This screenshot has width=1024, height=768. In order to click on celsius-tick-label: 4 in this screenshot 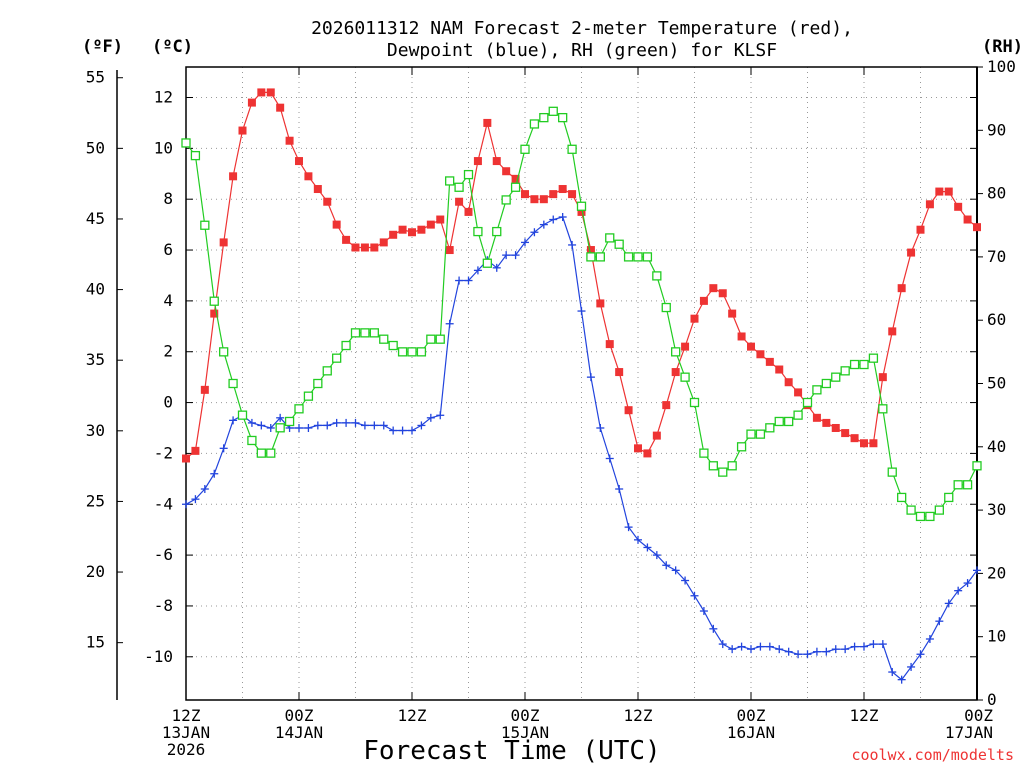, I will do `click(168, 300)`.